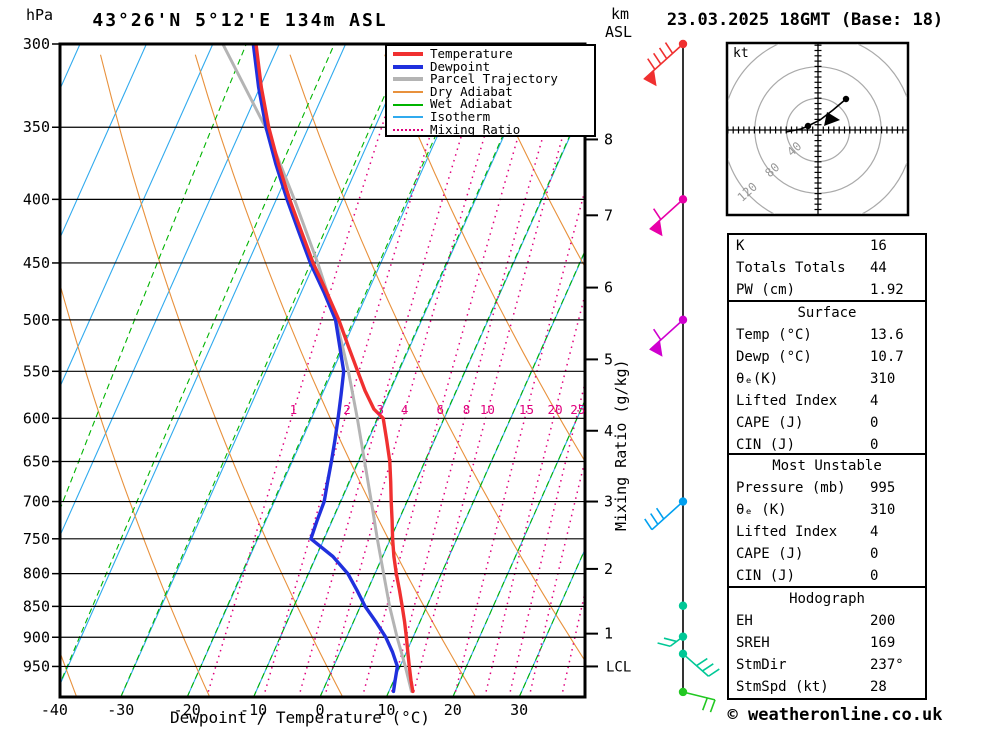 The image size is (1000, 733). Describe the element at coordinates (761, 665) in the screenshot. I see `row-label: StmDir` at that location.